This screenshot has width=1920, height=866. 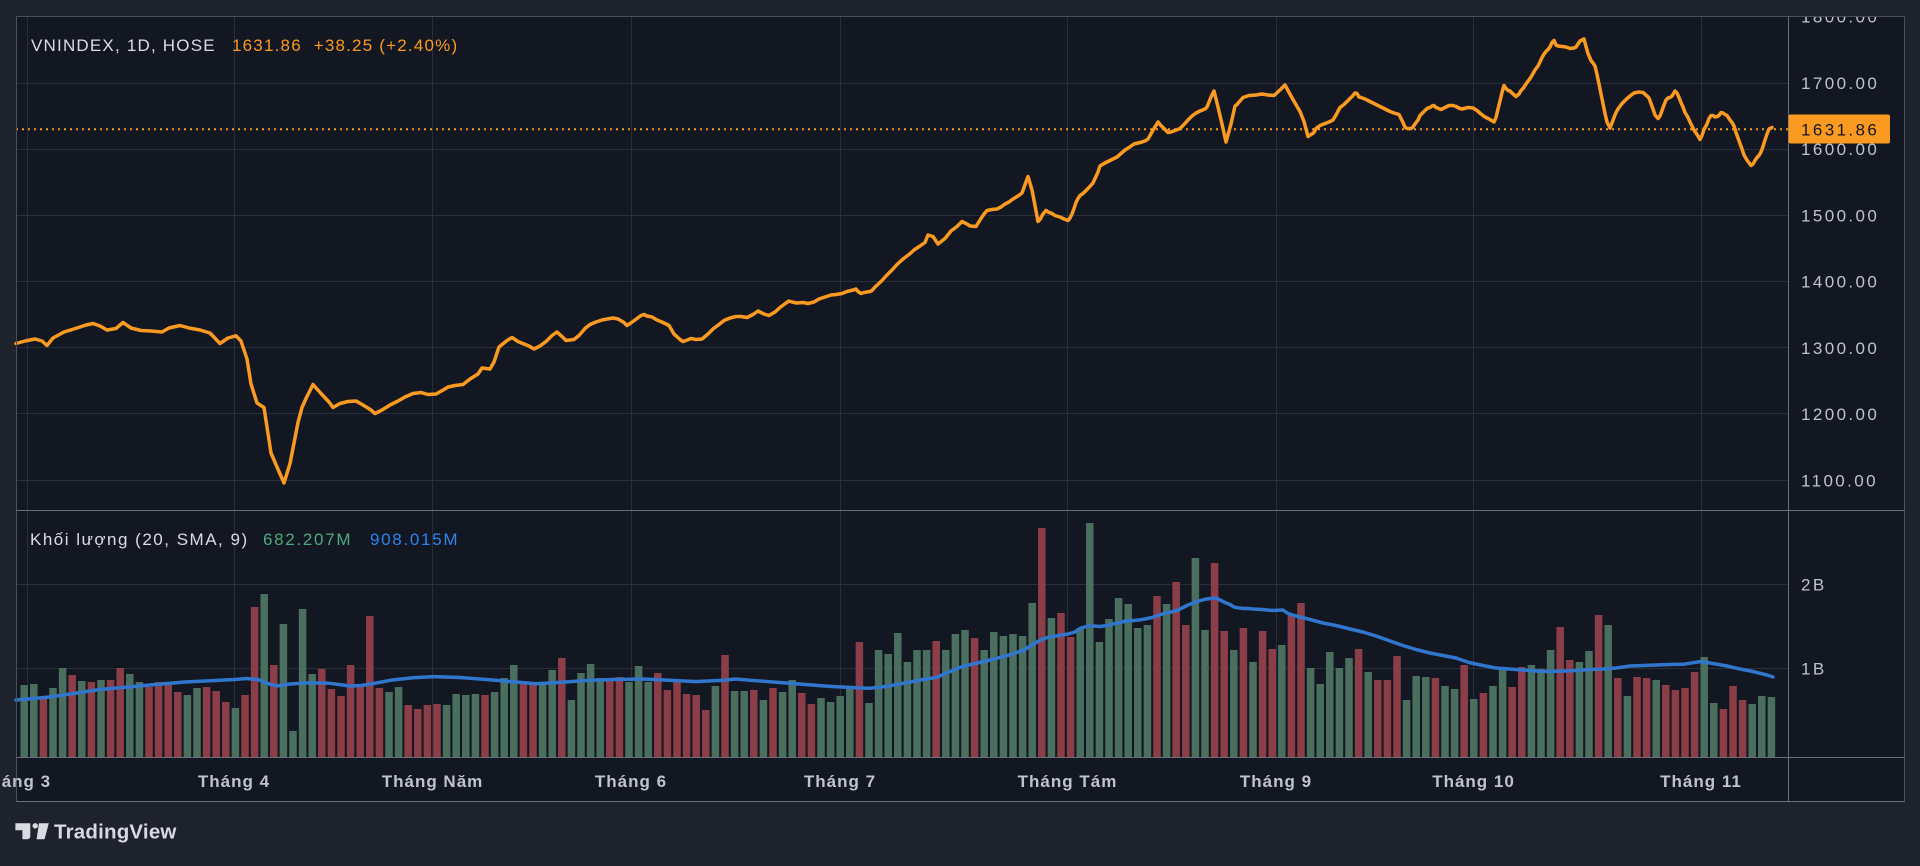 I want to click on svg-text: 1100.00, so click(x=1839, y=480).